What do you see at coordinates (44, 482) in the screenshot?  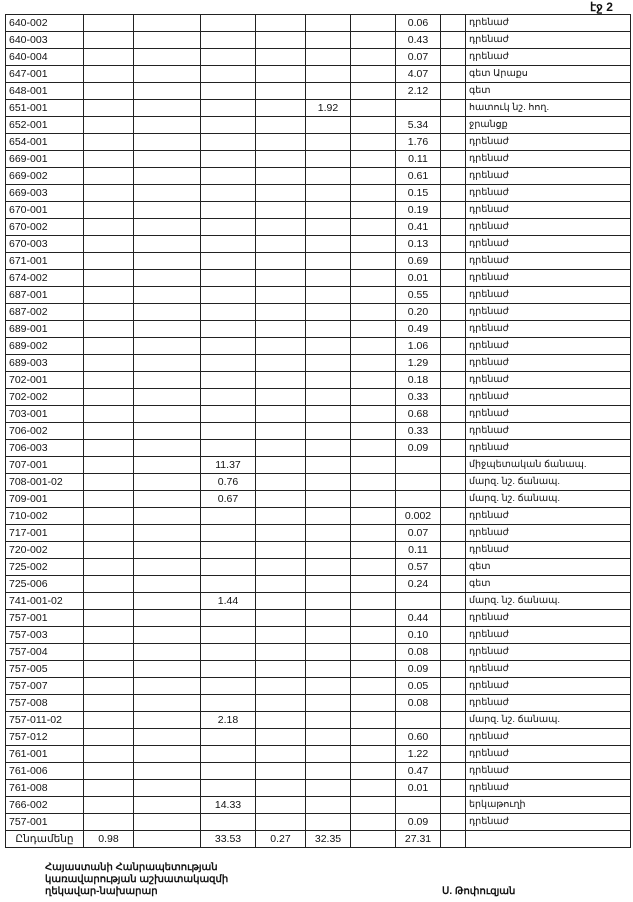 I see `parcel-id: 708-001-02` at bounding box center [44, 482].